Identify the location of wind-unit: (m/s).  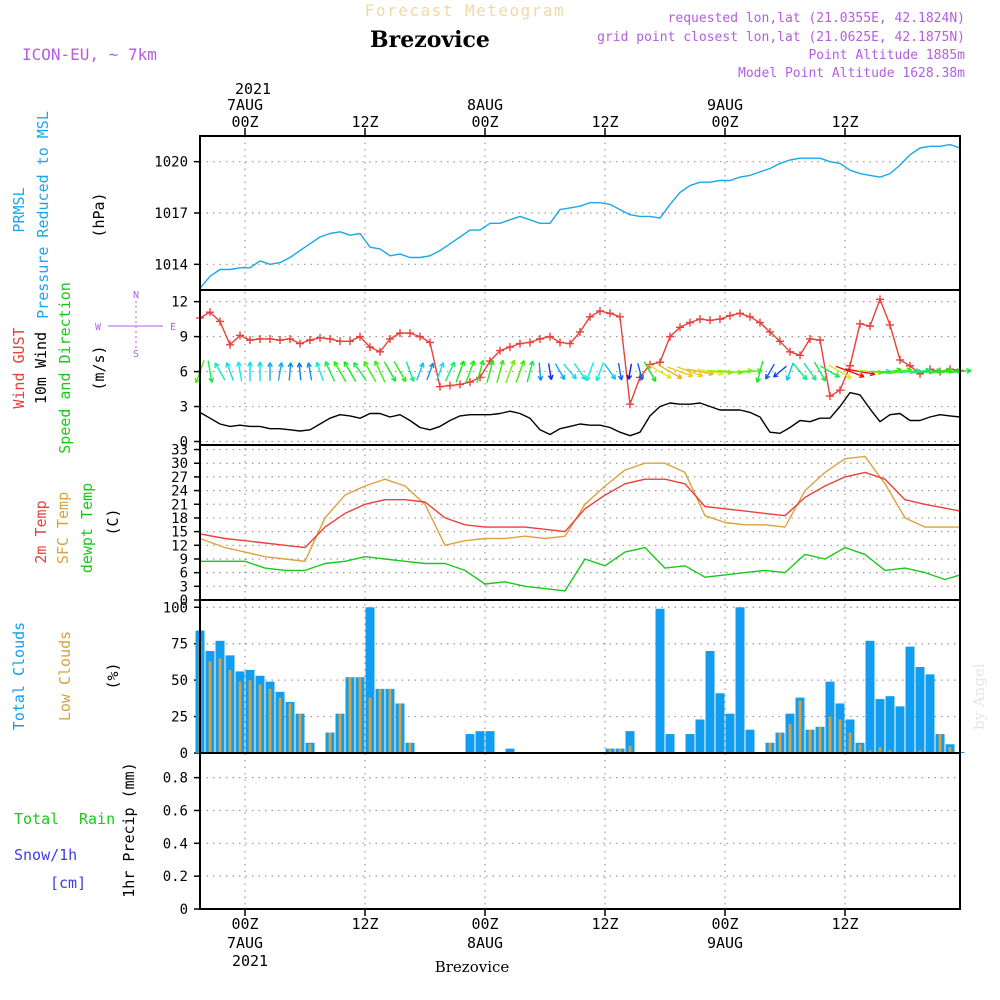
(99, 367).